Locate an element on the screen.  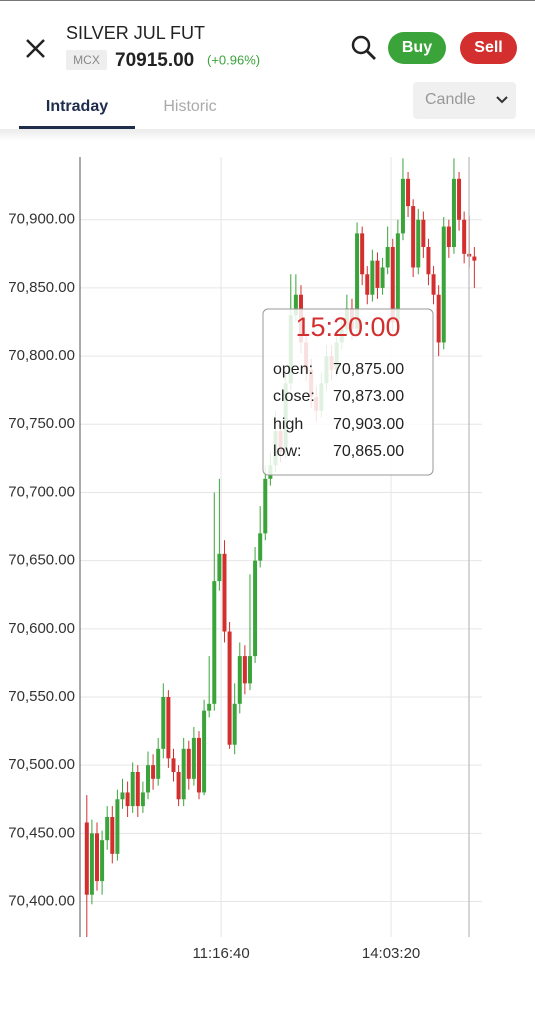
tab-intraday: Intraday is located at coordinates (77, 106).